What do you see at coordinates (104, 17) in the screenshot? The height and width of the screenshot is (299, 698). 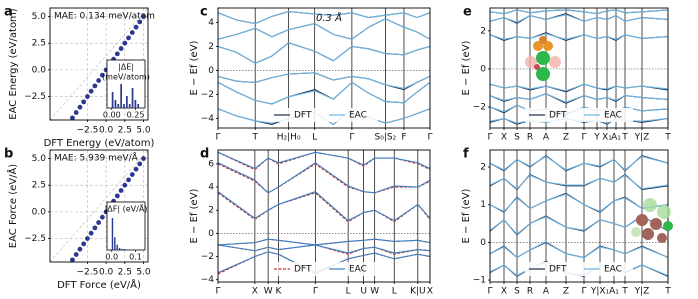 I see `annotation: MAE: 0.134 meV/atom` at bounding box center [104, 17].